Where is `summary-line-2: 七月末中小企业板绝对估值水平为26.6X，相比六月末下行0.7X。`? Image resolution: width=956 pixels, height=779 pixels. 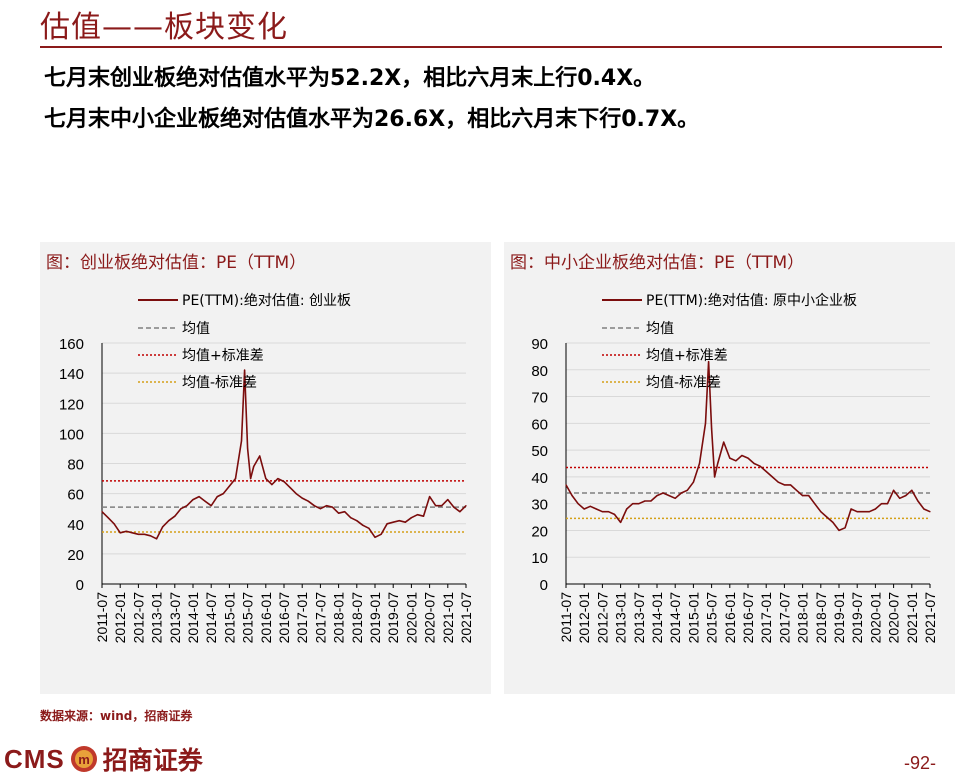 summary-line-2: 七月末中小企业板绝对估值水平为26.6X，相比六月末下行0.7X。 is located at coordinates (372, 119).